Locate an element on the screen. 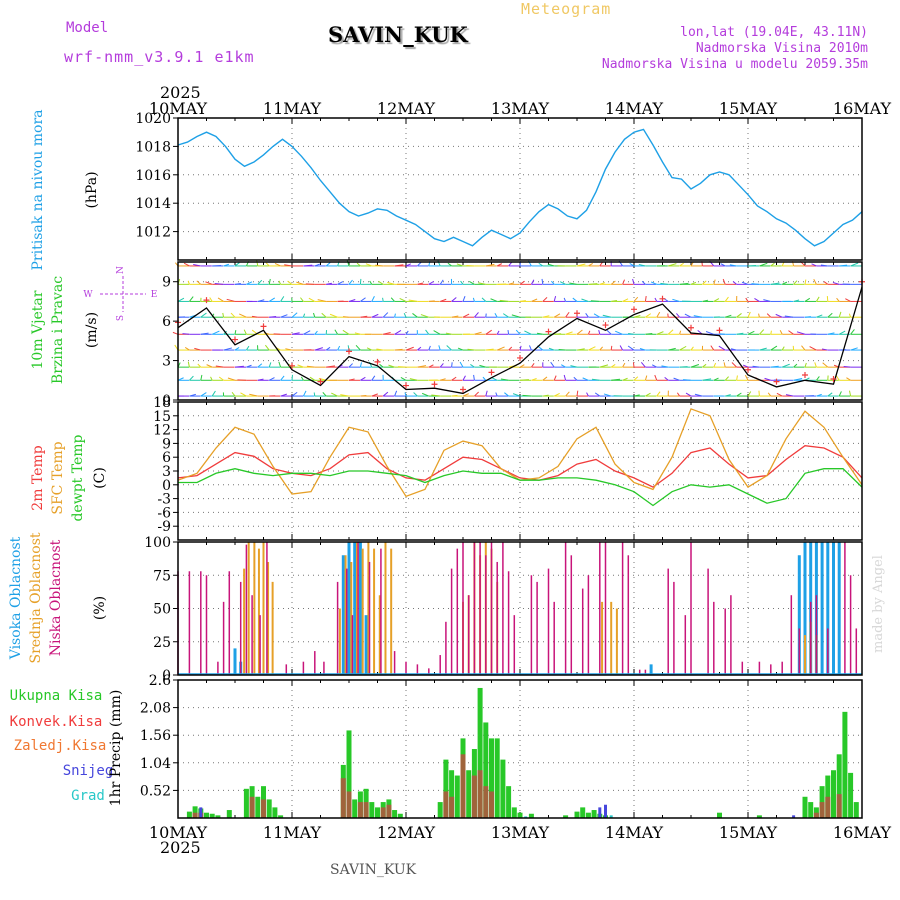 This screenshot has height=900, width=900. cloud-panel-border is located at coordinates (520, 608).